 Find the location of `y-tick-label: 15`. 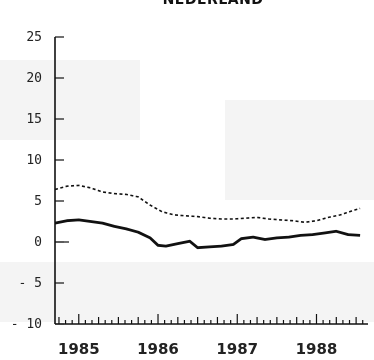

y-tick-label: 15 is located at coordinates (34, 119).